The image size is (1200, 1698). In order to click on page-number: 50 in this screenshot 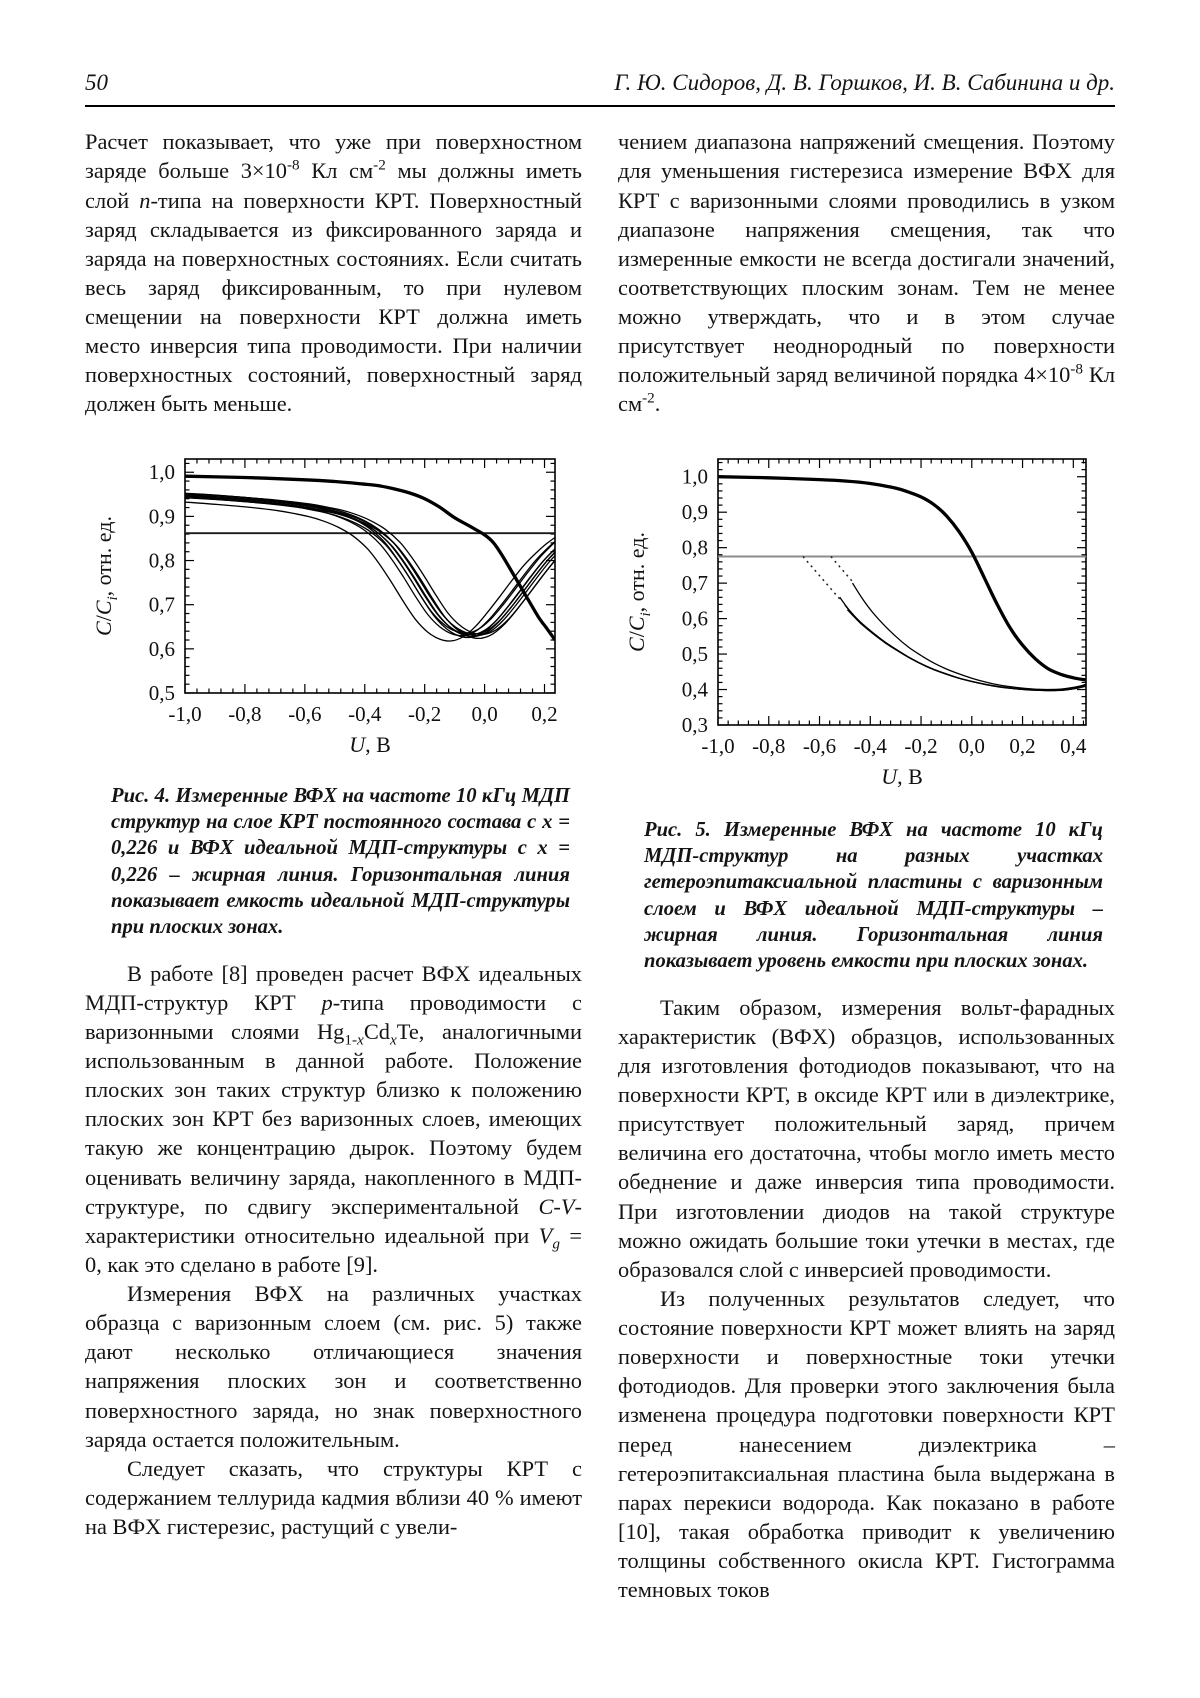, I will do `click(96, 82)`.